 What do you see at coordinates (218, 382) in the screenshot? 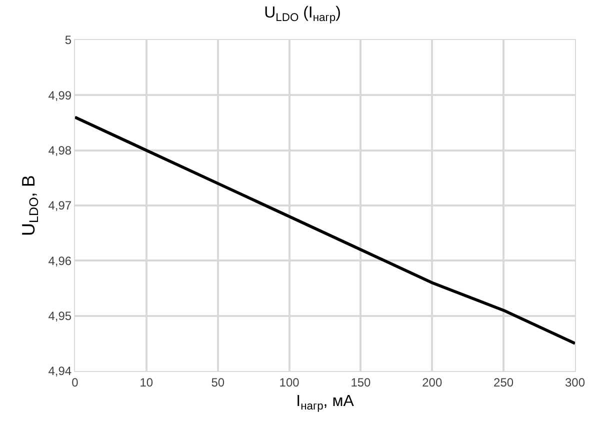
I see `x-tick-label: 50` at bounding box center [218, 382].